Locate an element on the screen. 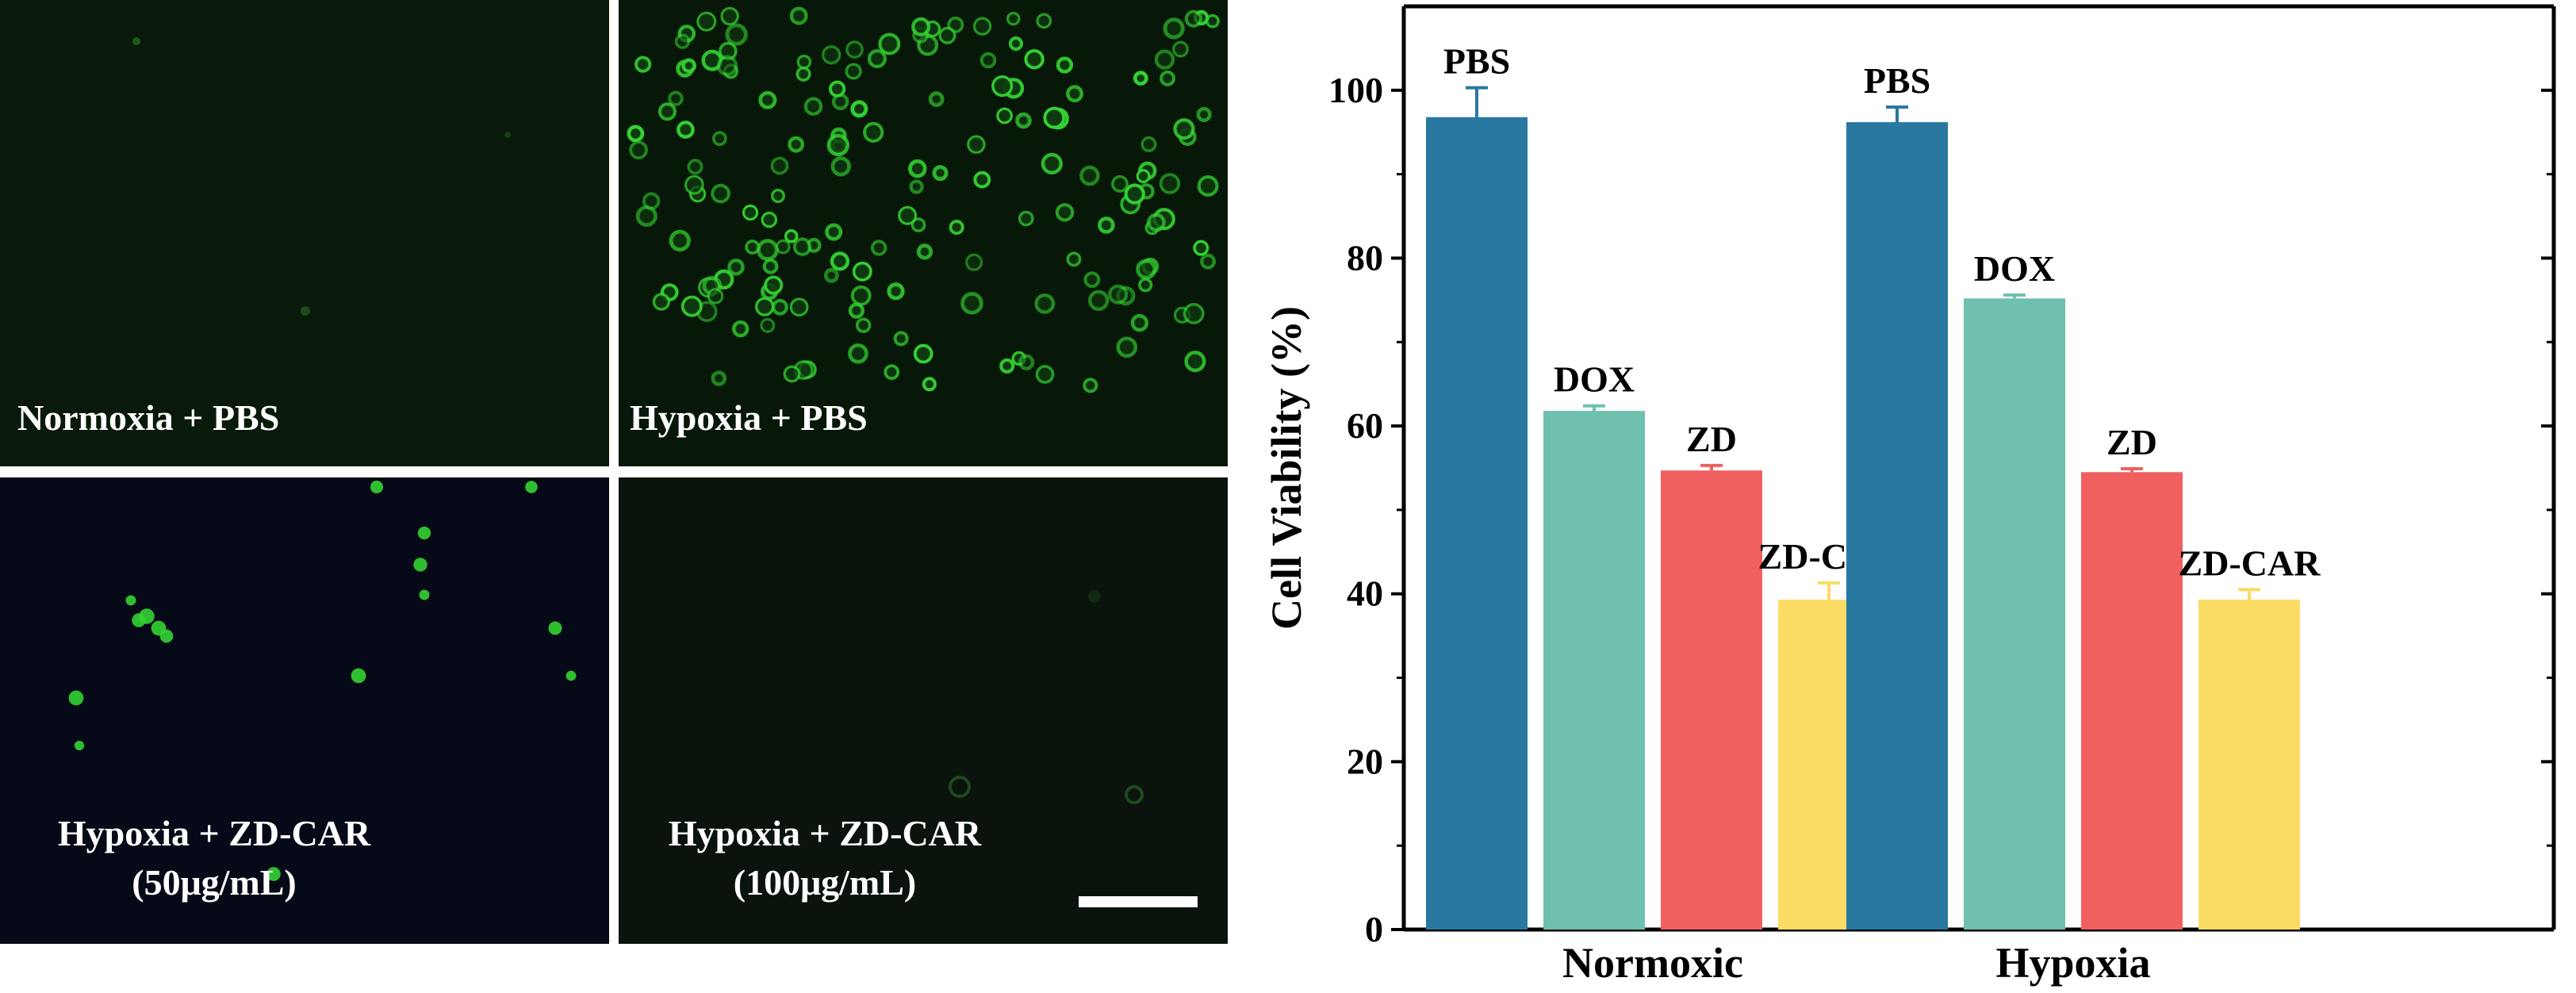  panel-label-line2: (100μg/mL) is located at coordinates (825, 882).